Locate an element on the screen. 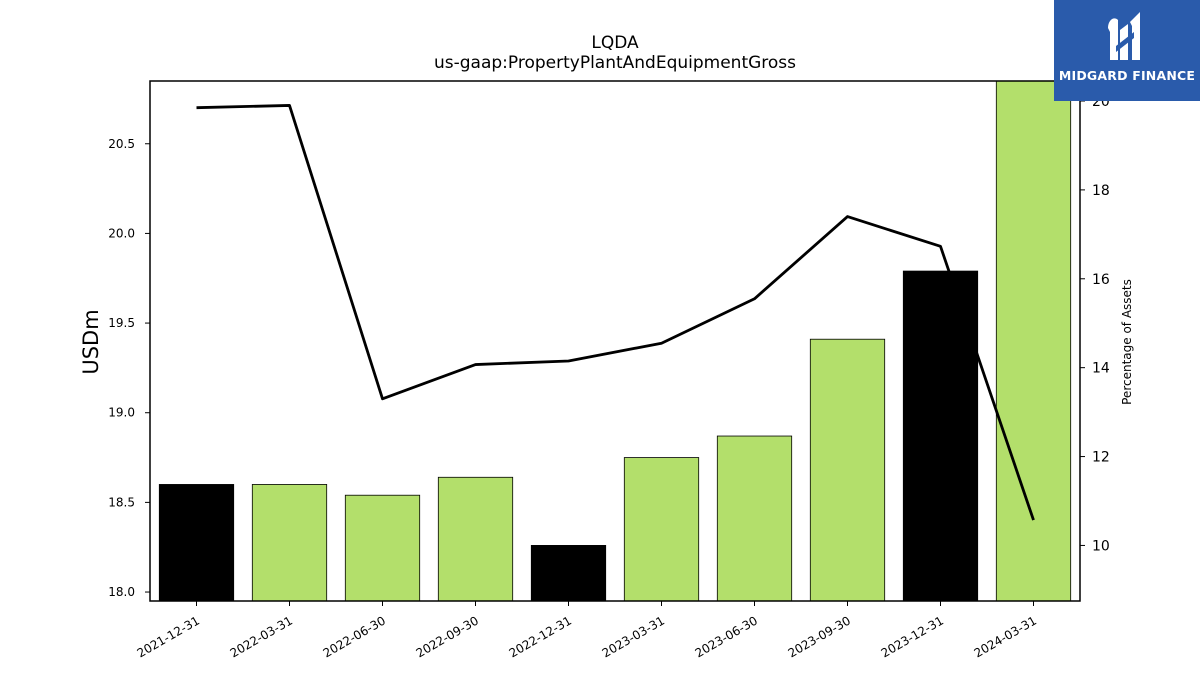 This screenshot has width=1200, height=675. y-tick-label: 20.5 is located at coordinates (121, 144).